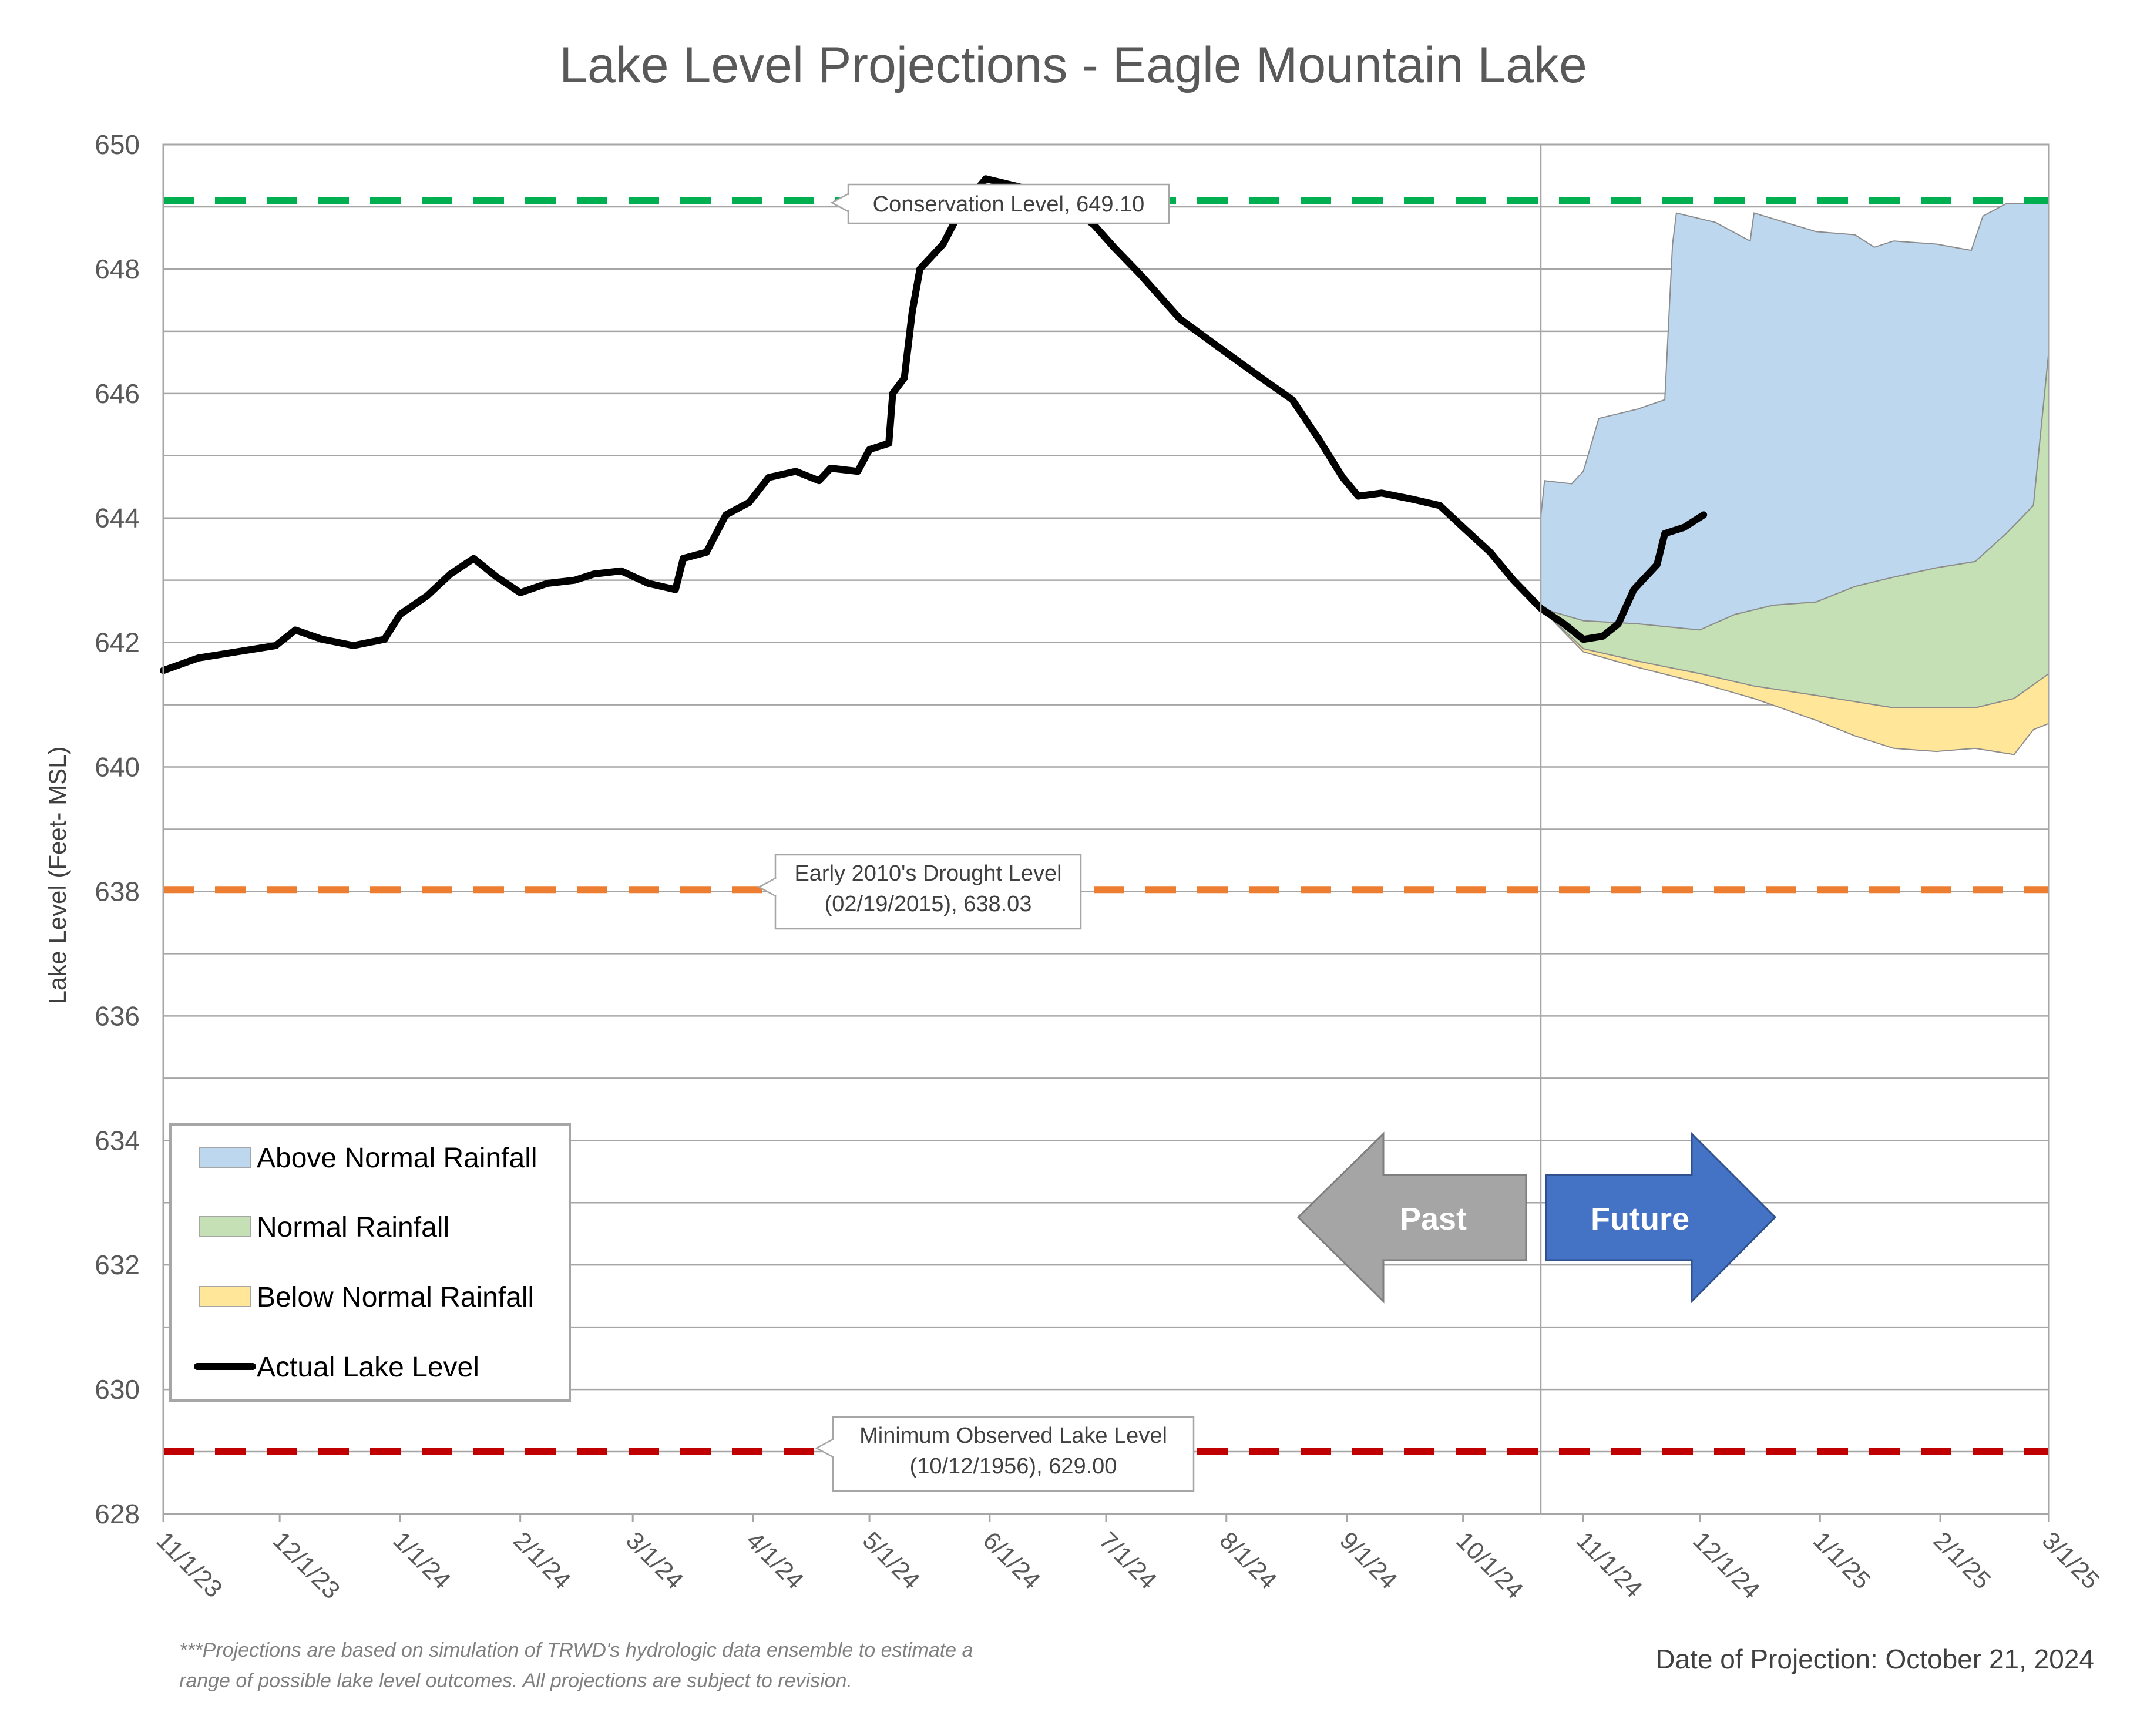  Describe the element at coordinates (117, 518) in the screenshot. I see `y-tick-label: 644` at that location.